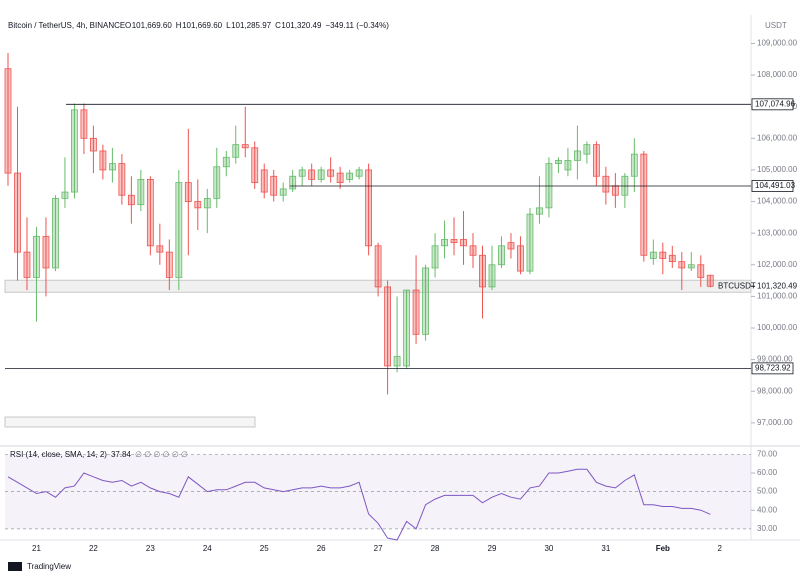 This screenshot has height=578, width=800. Describe the element at coordinates (605, 548) in the screenshot. I see `x-tick-label: 31` at that location.